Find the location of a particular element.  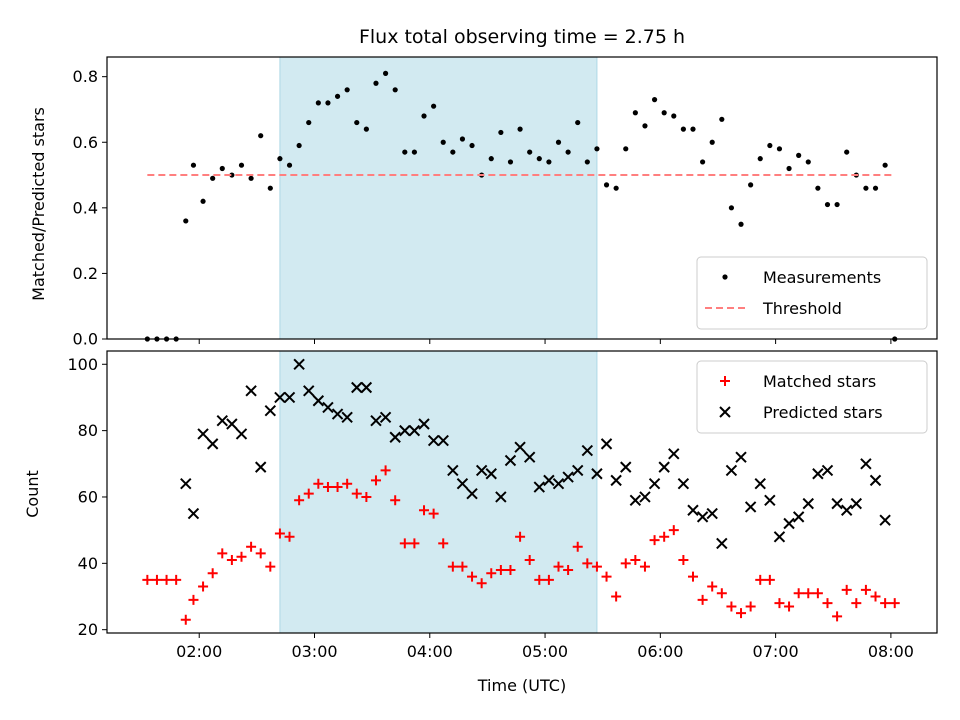

top-y-axis-label: Matched/Predicted stars is located at coordinates (38, 204).